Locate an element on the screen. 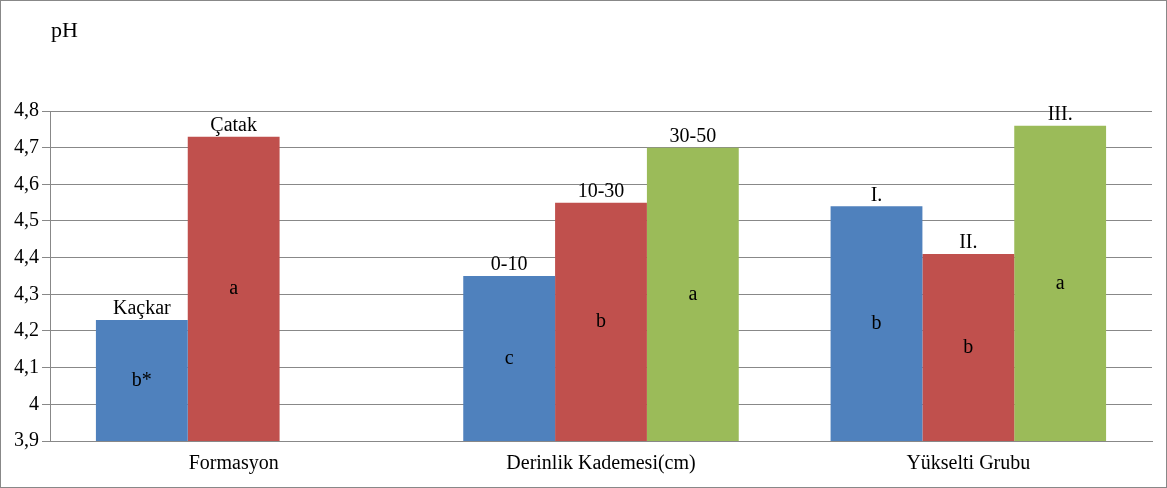 The height and width of the screenshot is (488, 1167). data-label: III. is located at coordinates (1060, 112).